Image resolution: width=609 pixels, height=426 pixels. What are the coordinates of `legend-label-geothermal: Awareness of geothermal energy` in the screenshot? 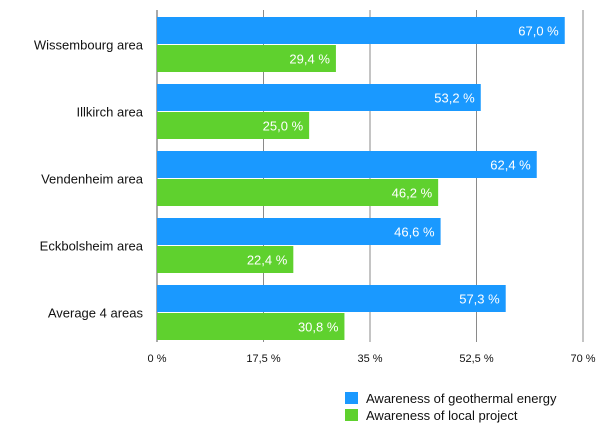 It's located at (461, 398).